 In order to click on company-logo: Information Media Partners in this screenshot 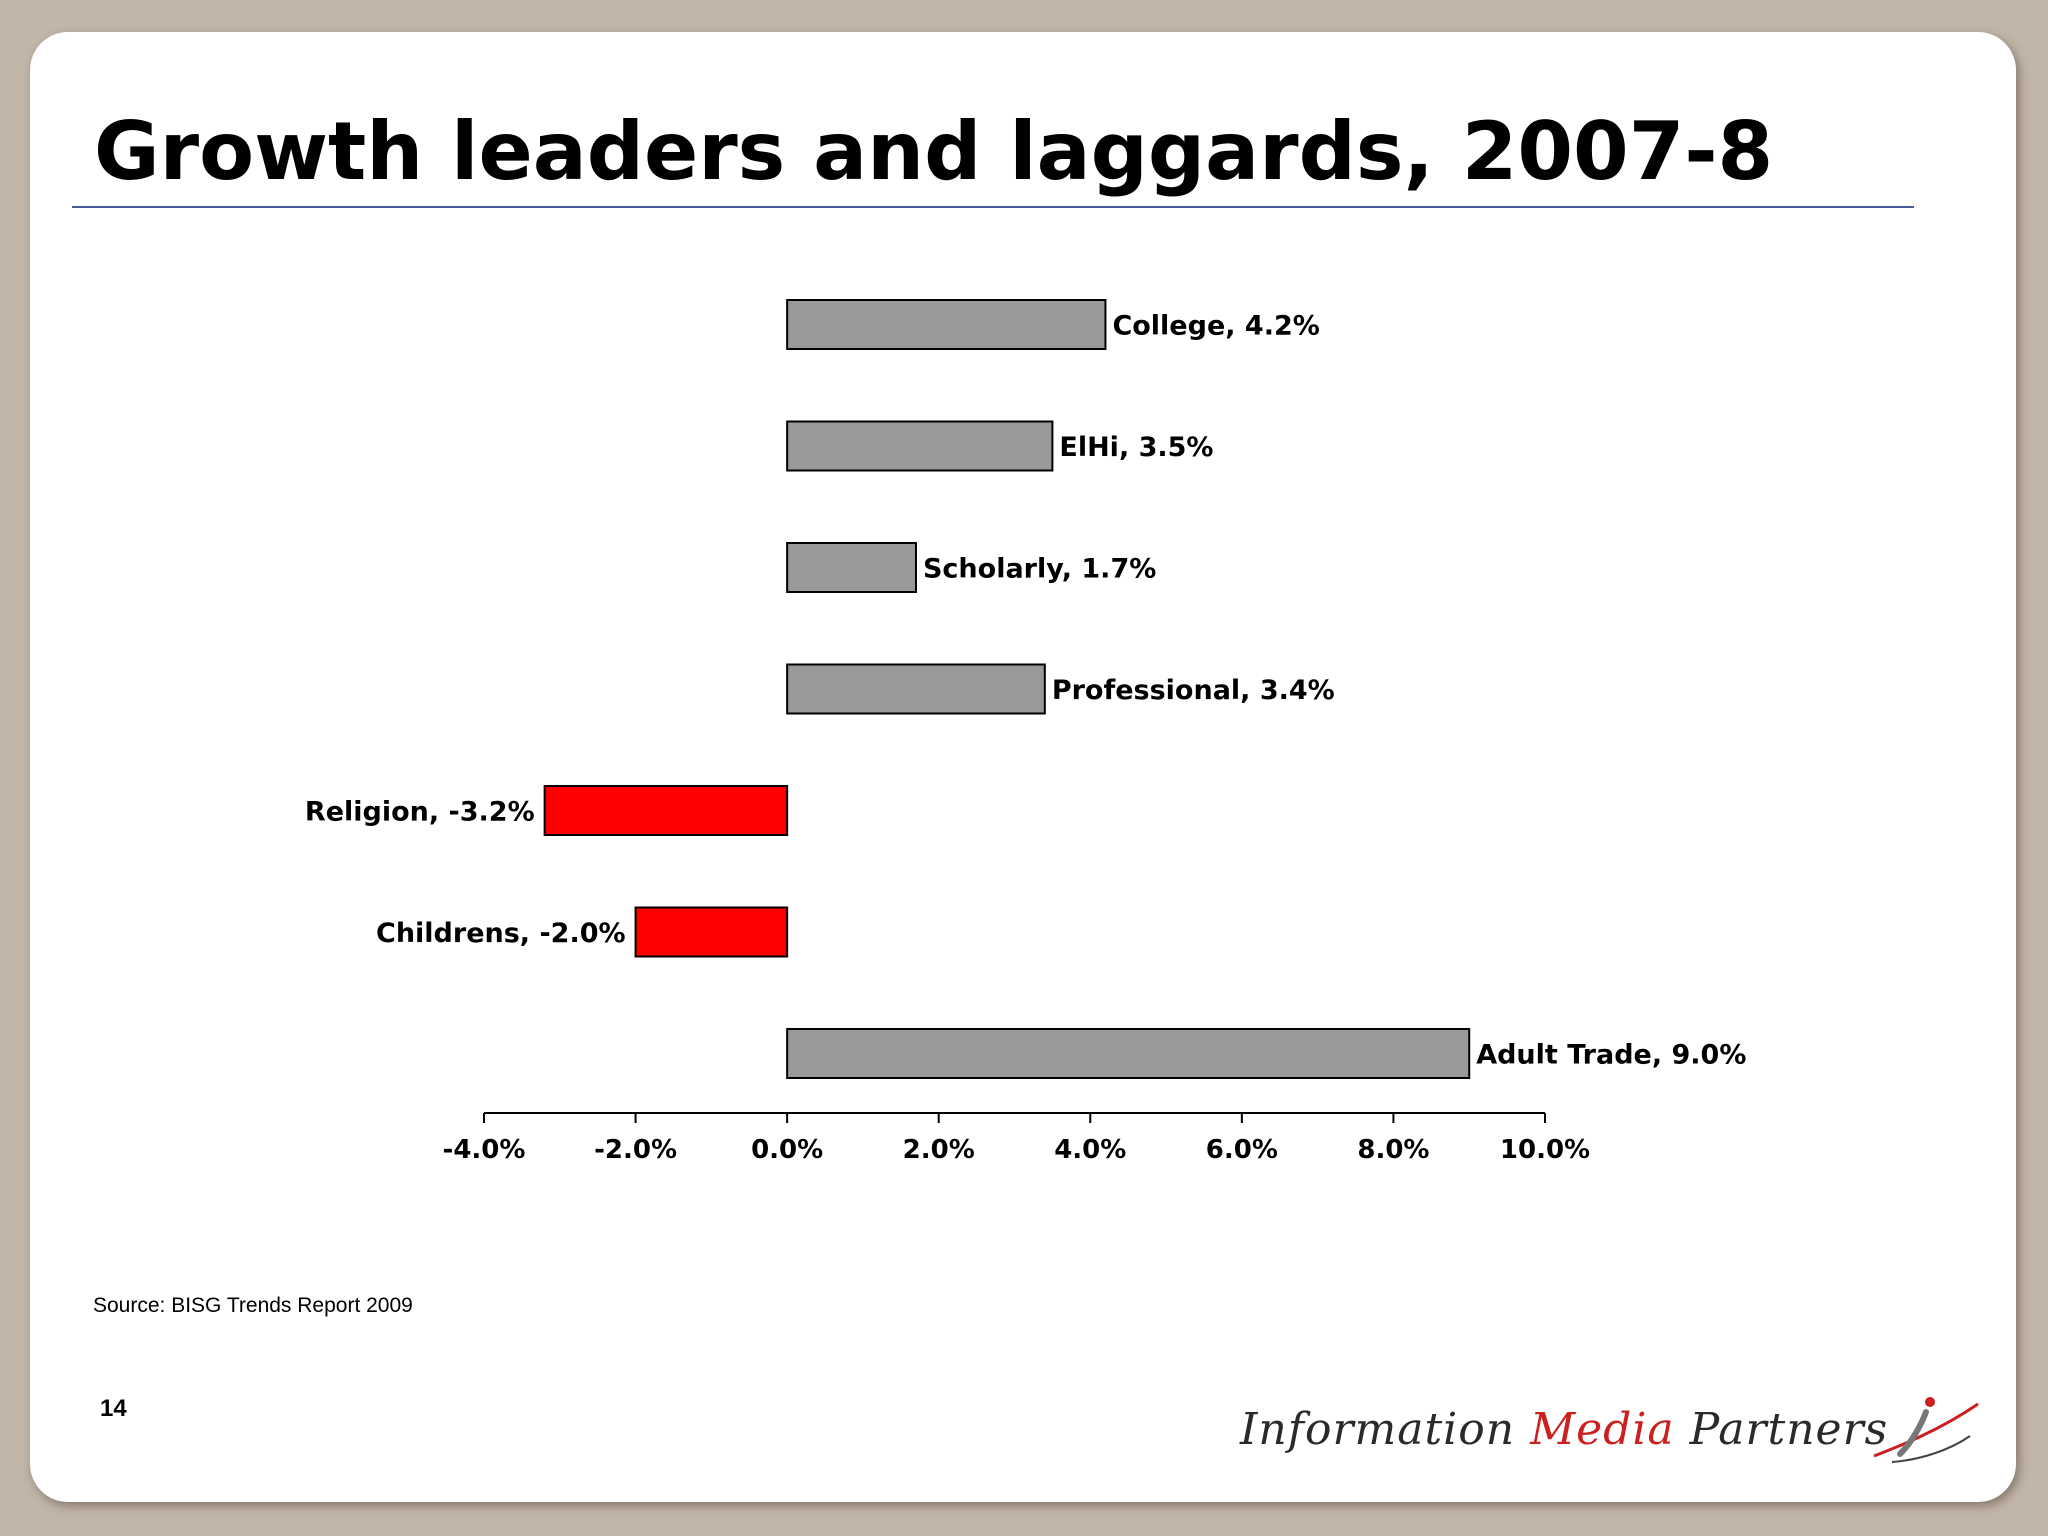, I will do `click(1620, 1430)`.